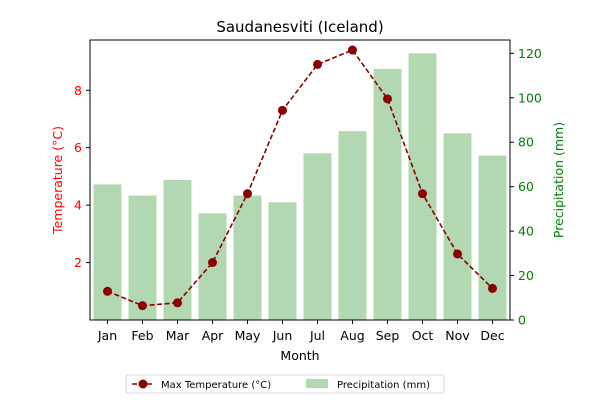 This screenshot has height=404, width=600. What do you see at coordinates (422, 186) in the screenshot?
I see `precip-bar-oct` at bounding box center [422, 186].